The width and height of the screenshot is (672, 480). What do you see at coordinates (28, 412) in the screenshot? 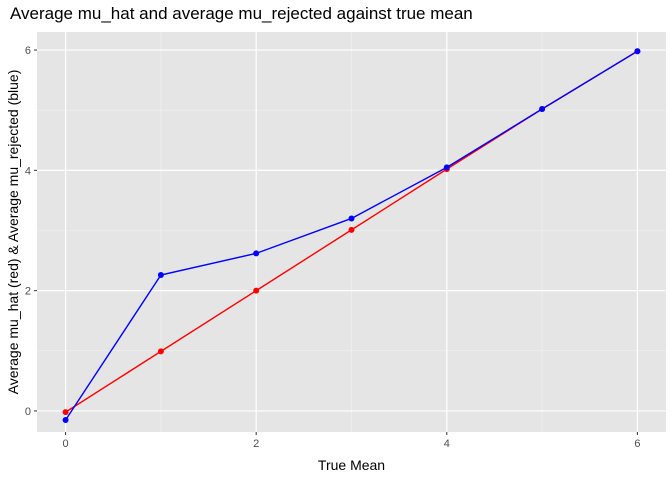
I see `y-tick-label: 0` at bounding box center [28, 412].